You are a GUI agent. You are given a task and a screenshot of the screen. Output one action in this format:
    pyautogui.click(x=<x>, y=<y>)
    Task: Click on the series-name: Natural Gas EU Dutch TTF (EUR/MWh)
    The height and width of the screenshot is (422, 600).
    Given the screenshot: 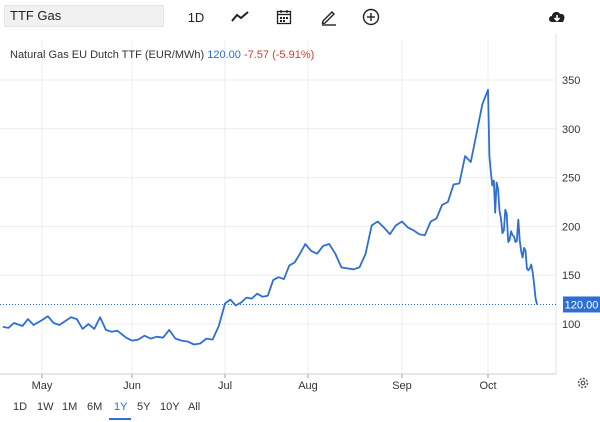 What is the action you would take?
    pyautogui.click(x=107, y=55)
    